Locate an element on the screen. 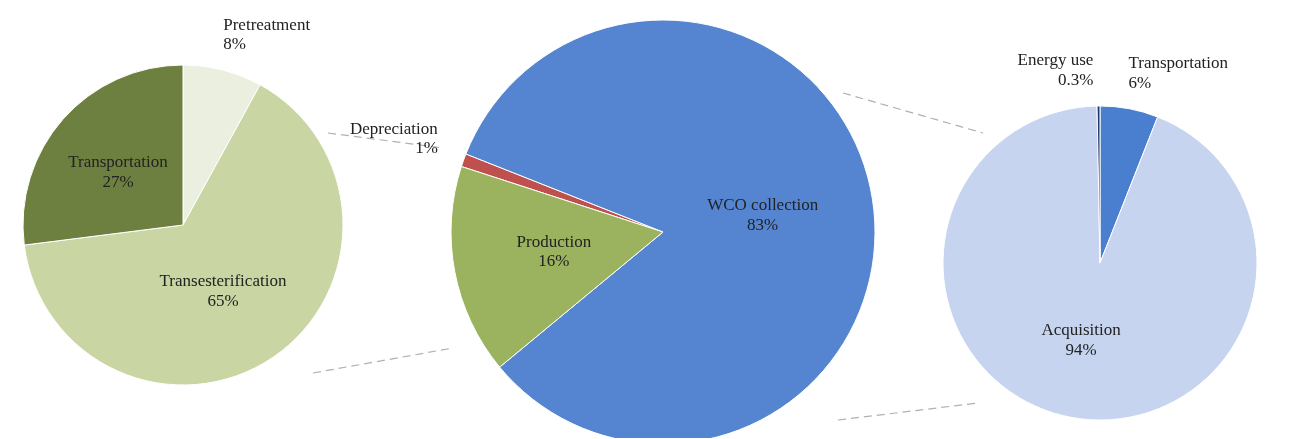 Image resolution: width=1296 pixels, height=439 pixels. data-label: 6% is located at coordinates (1140, 82).